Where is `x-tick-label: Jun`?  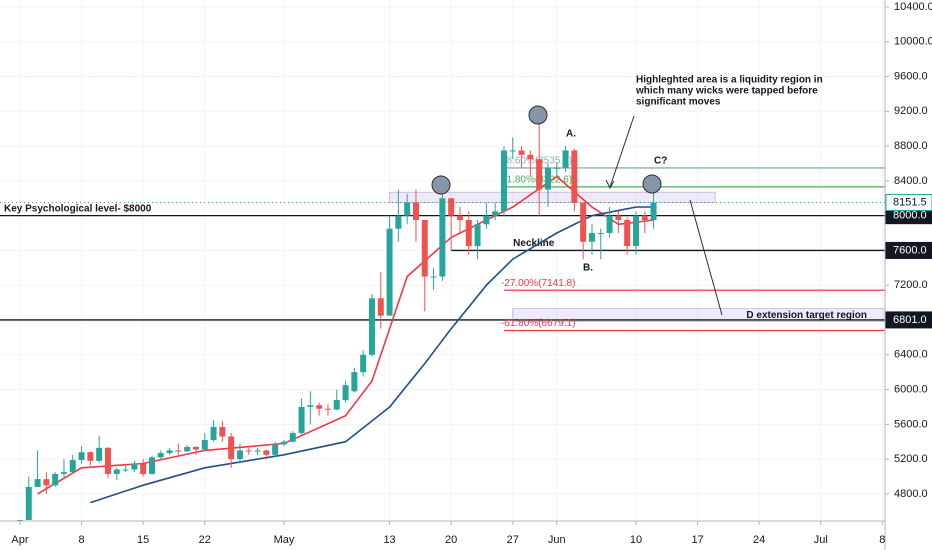 x-tick-label: Jun is located at coordinates (557, 540).